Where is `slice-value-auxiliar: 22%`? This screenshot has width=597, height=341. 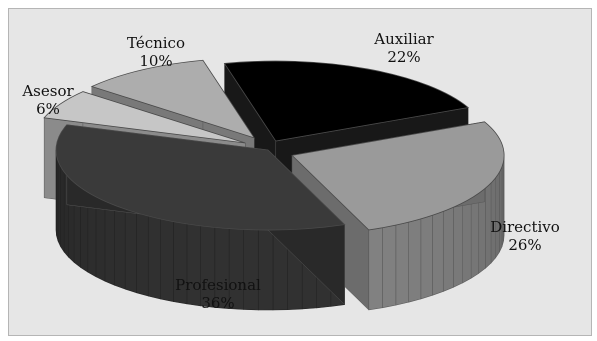 slice-value-auxiliar: 22% is located at coordinates (403, 57).